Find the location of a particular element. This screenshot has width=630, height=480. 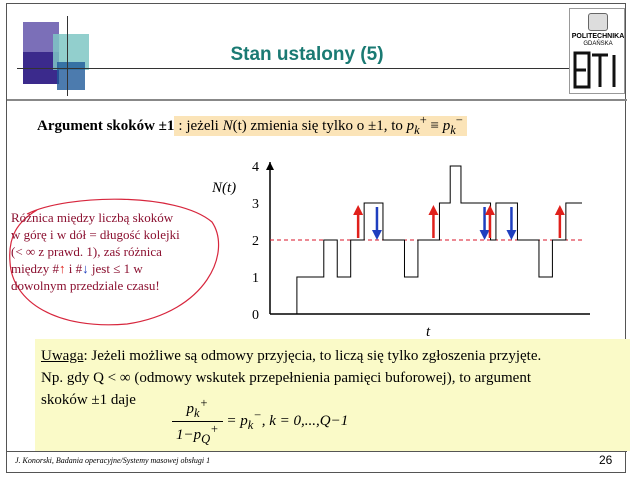

text: = p is located at coordinates (235, 420).